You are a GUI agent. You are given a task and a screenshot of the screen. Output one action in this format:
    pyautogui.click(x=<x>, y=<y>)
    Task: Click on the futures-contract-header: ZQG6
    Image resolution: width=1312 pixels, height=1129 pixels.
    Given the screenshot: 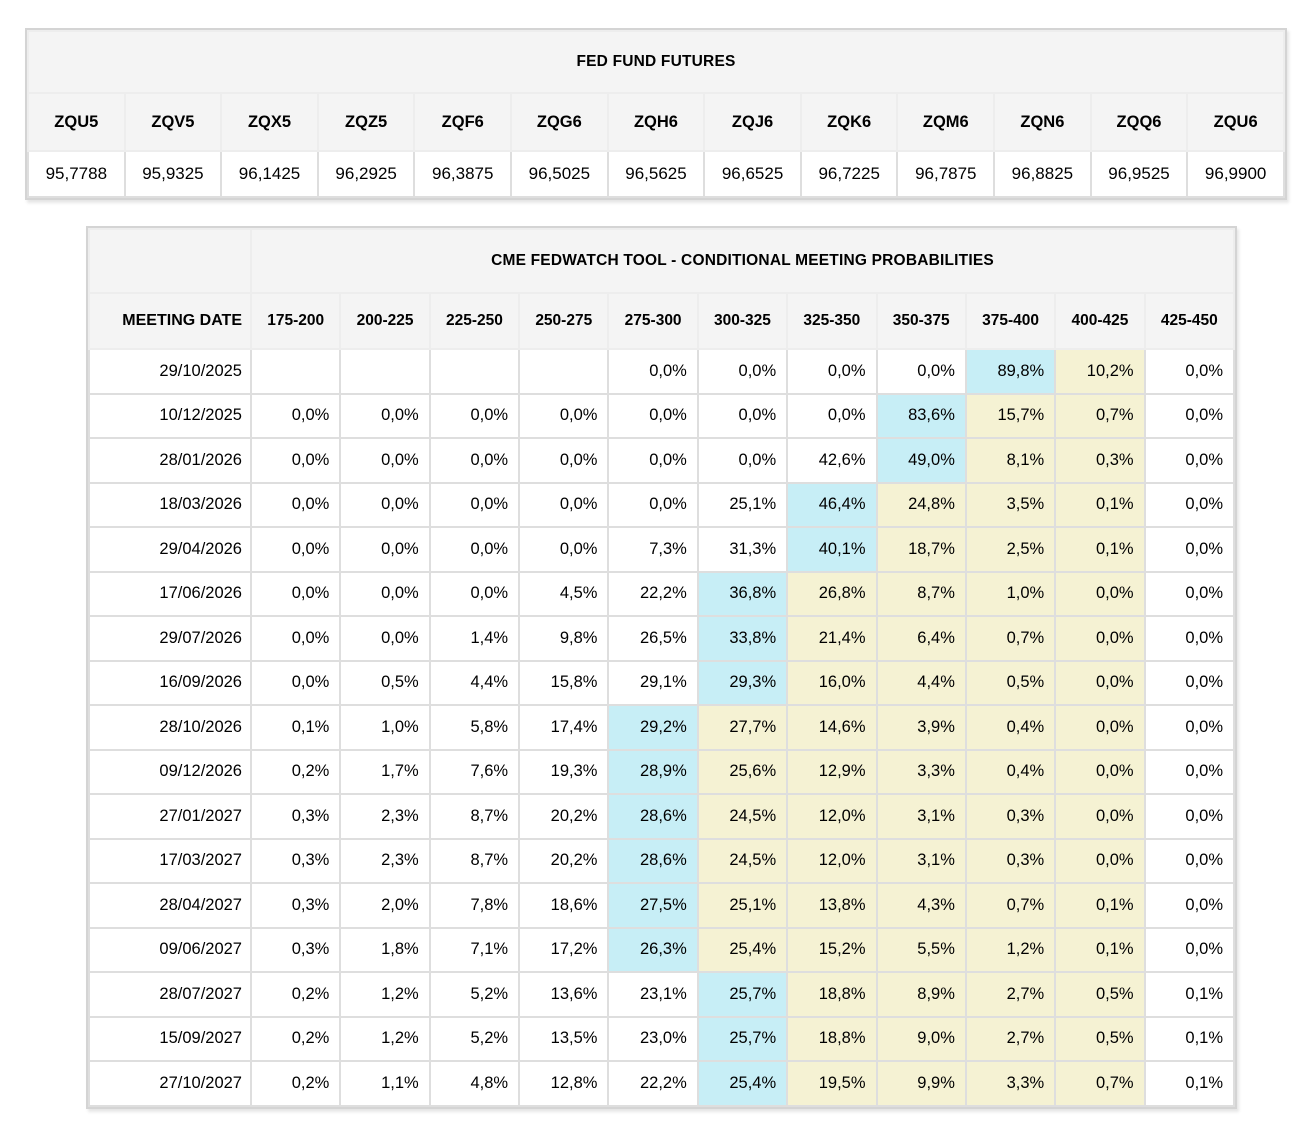 What is the action you would take?
    pyautogui.click(x=559, y=122)
    